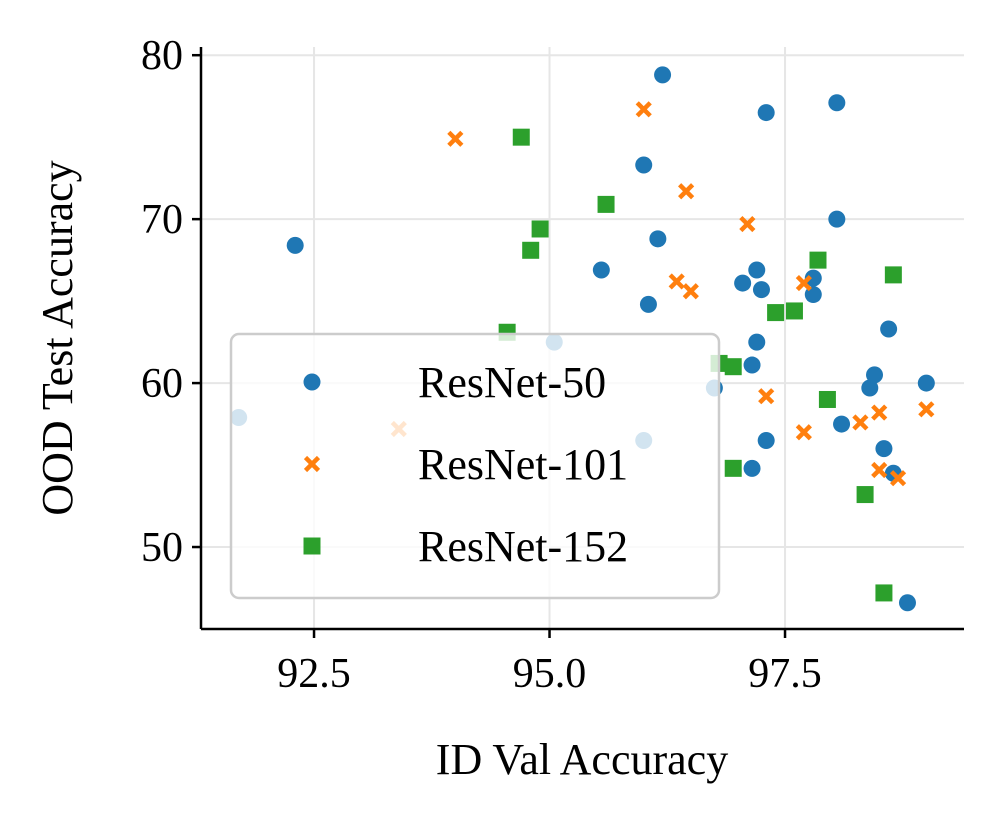 This screenshot has width=998, height=824. What do you see at coordinates (512, 382) in the screenshot?
I see `legend-label-resnet-50: ResNet-50` at bounding box center [512, 382].